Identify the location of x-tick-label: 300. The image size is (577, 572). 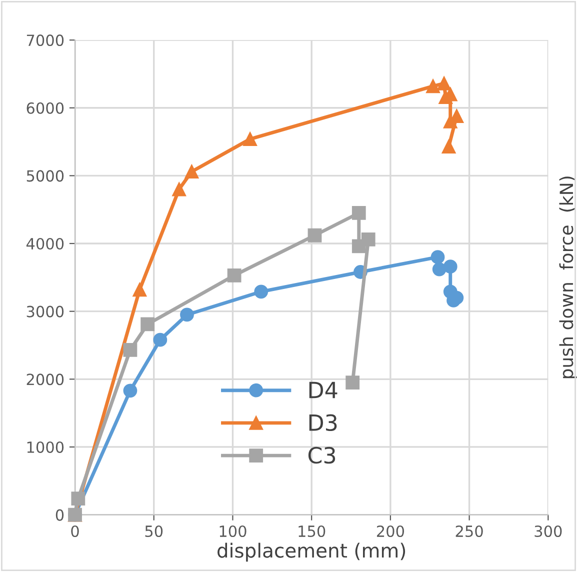
(548, 531).